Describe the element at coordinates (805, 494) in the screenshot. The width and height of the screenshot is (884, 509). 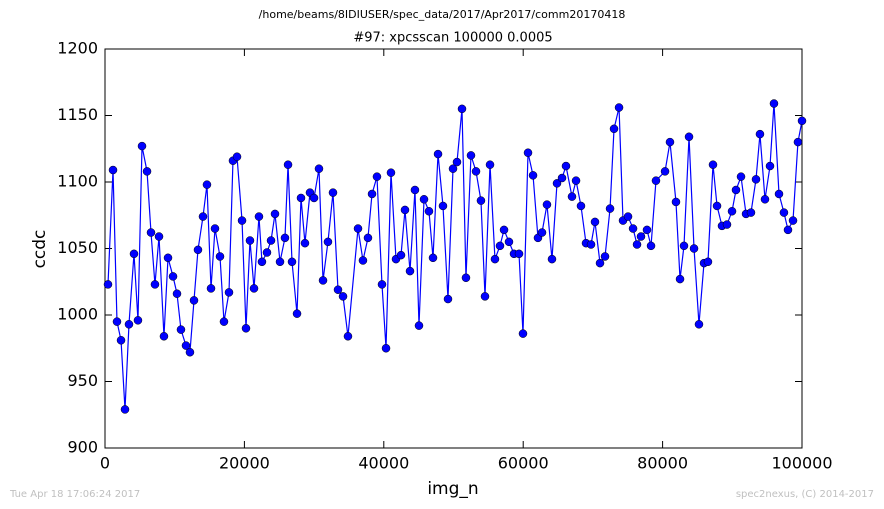
I see `credit: spec2nexus, (C) 2014-2017` at that location.